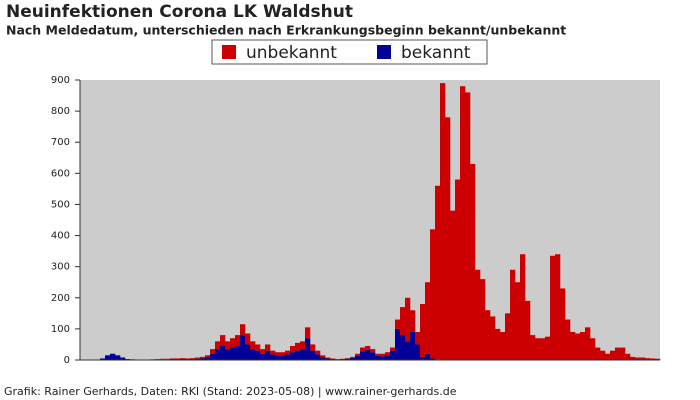 Image resolution: width=700 pixels, height=400 pixels. I want to click on legend-swatch, so click(384, 52).